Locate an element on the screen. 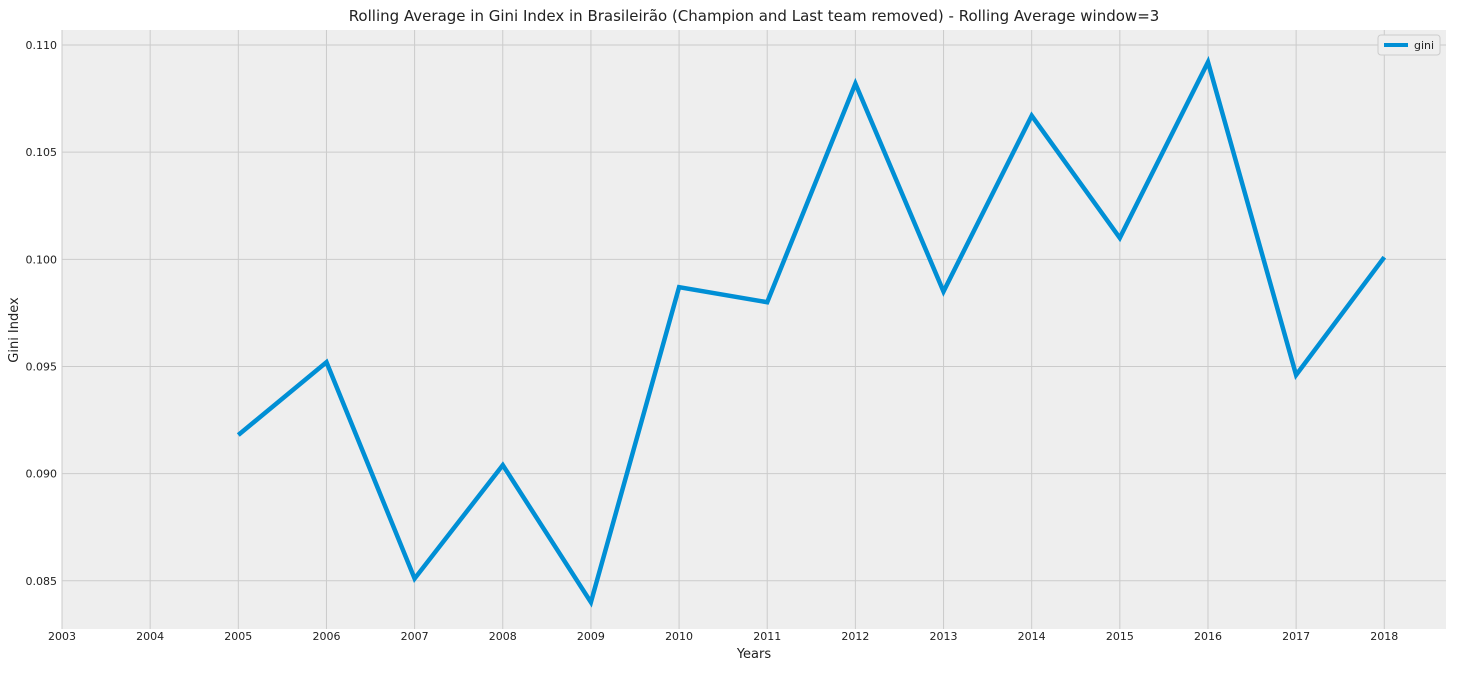  legend: gini is located at coordinates (1409, 45).